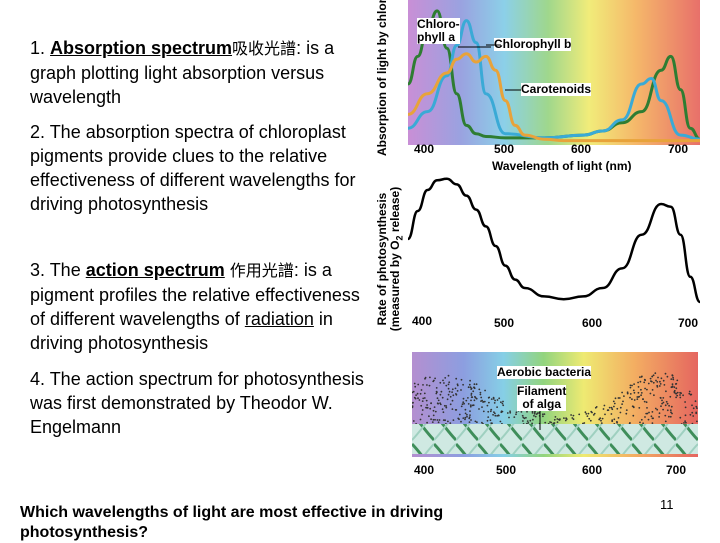 This screenshot has height=543, width=720. I want to click on abs-xlabel: Wavelength of light (nm), so click(562, 166).